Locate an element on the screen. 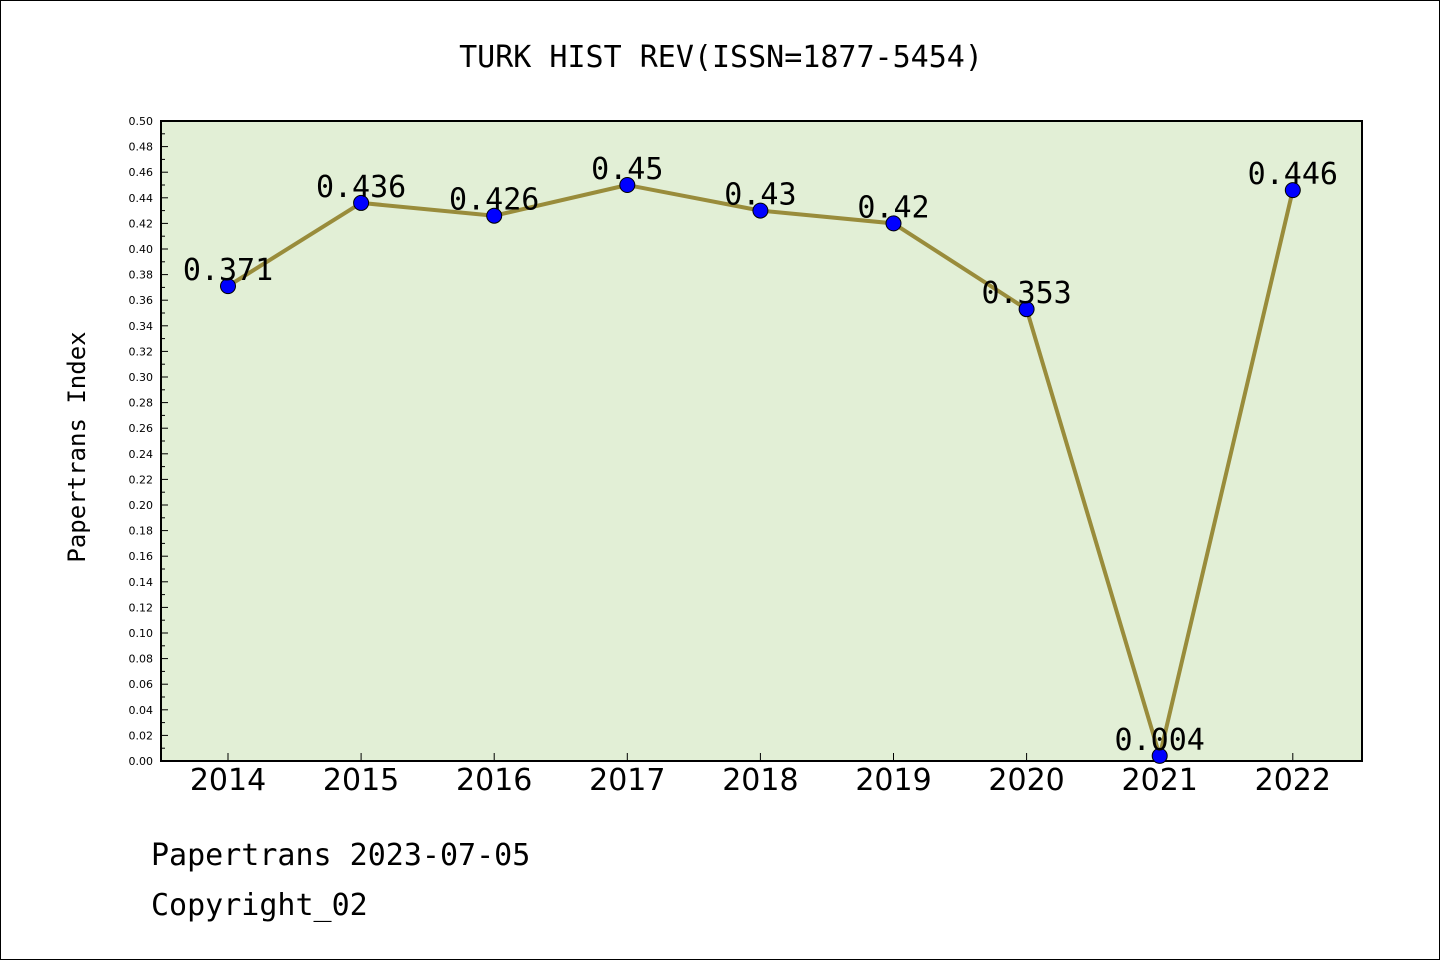  x-tick-label: 2018 is located at coordinates (760, 780).